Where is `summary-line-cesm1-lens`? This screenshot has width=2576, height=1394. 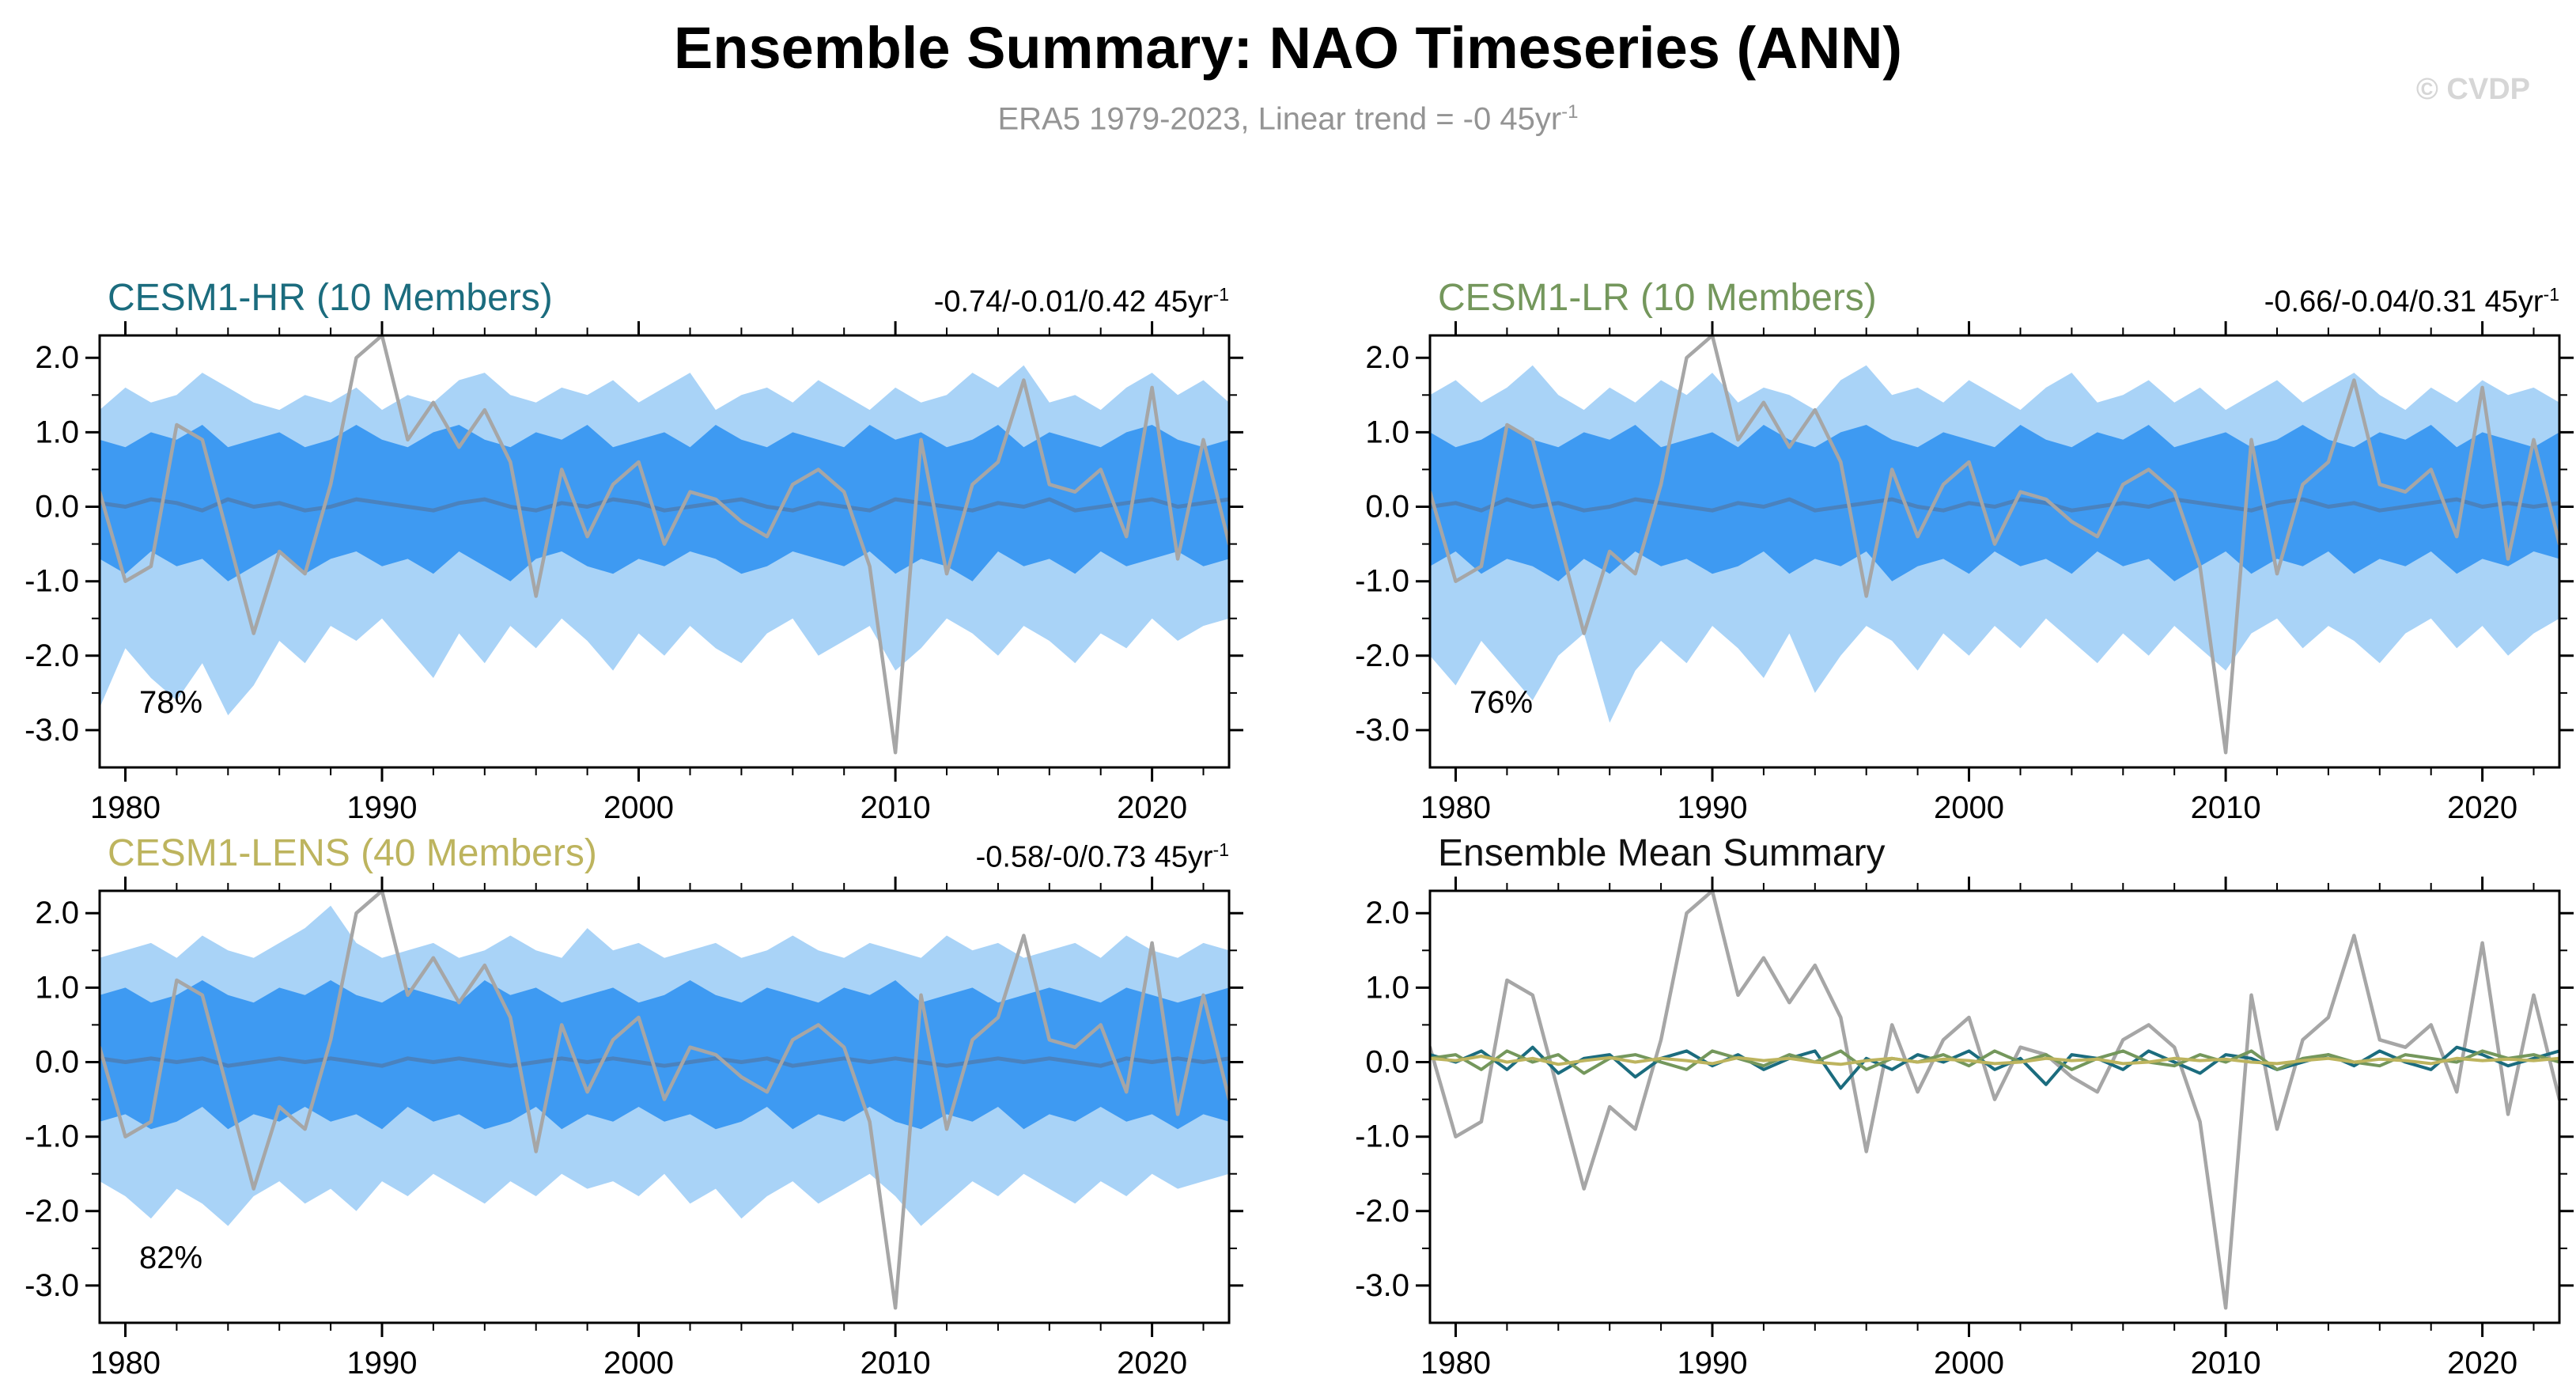 summary-line-cesm1-lens is located at coordinates (1994, 1060).